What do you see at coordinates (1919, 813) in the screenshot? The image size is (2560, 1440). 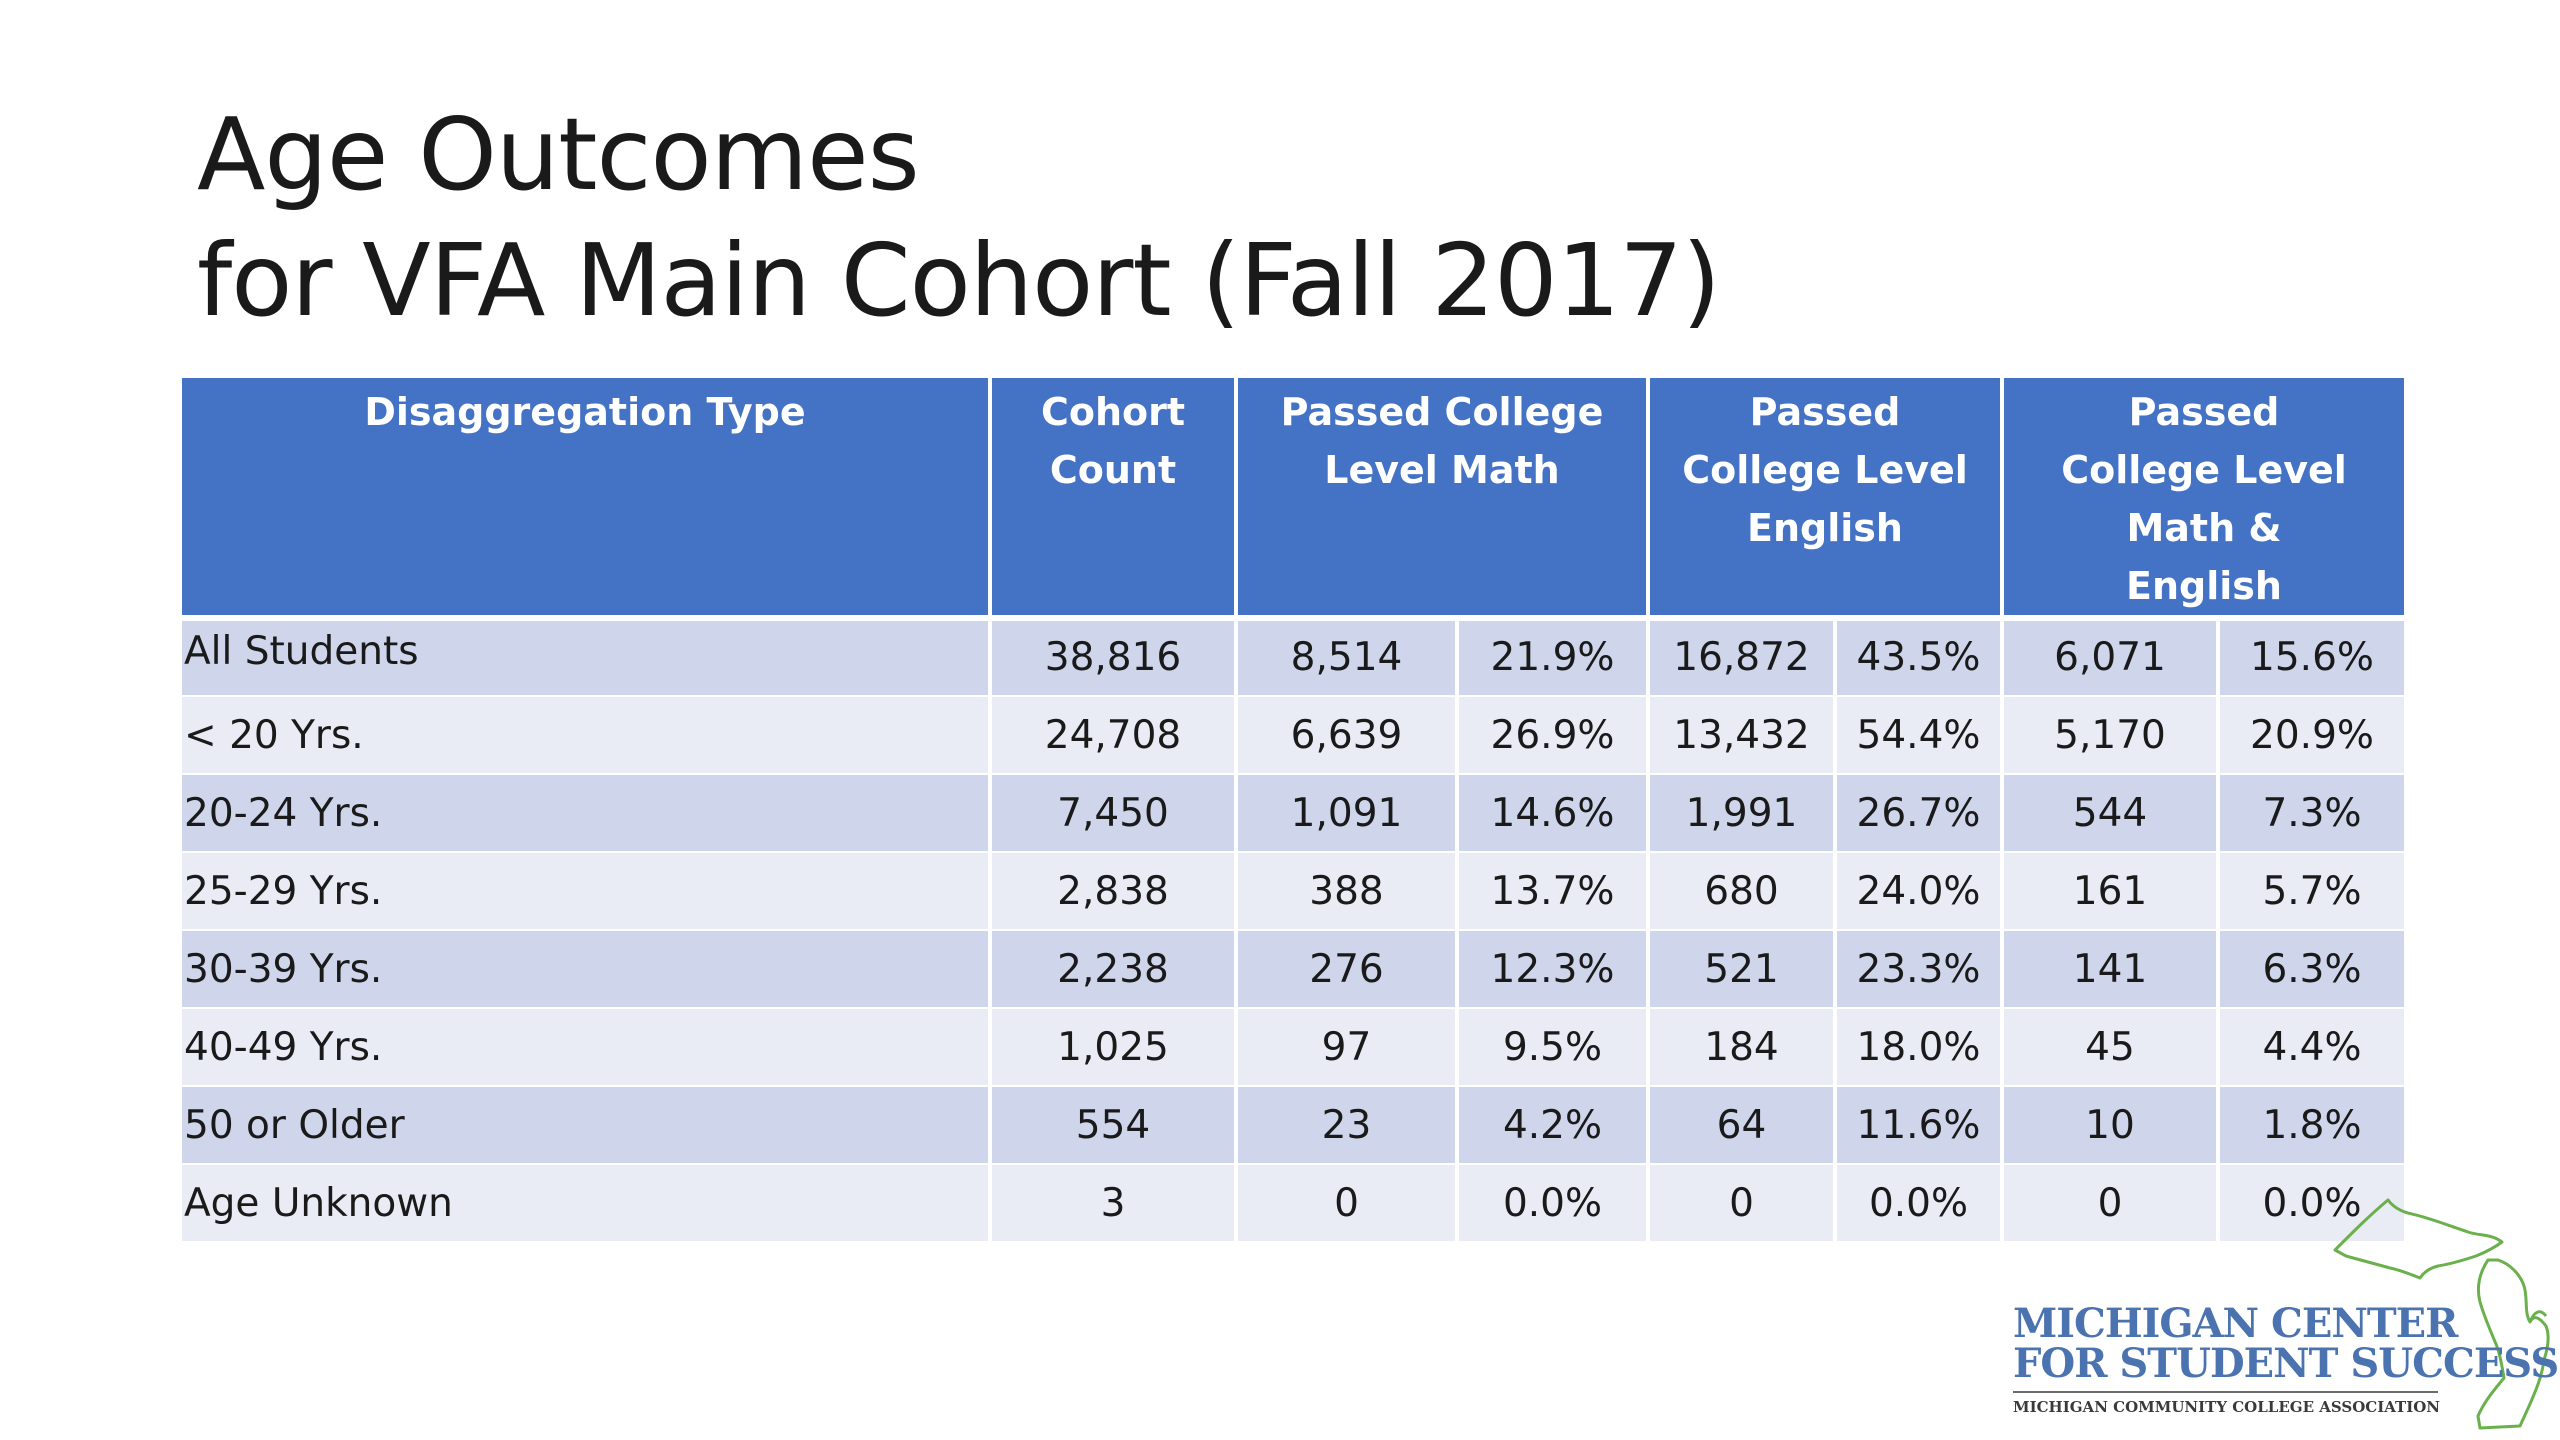 I see `english-pct-cell: 26.7%` at bounding box center [1919, 813].